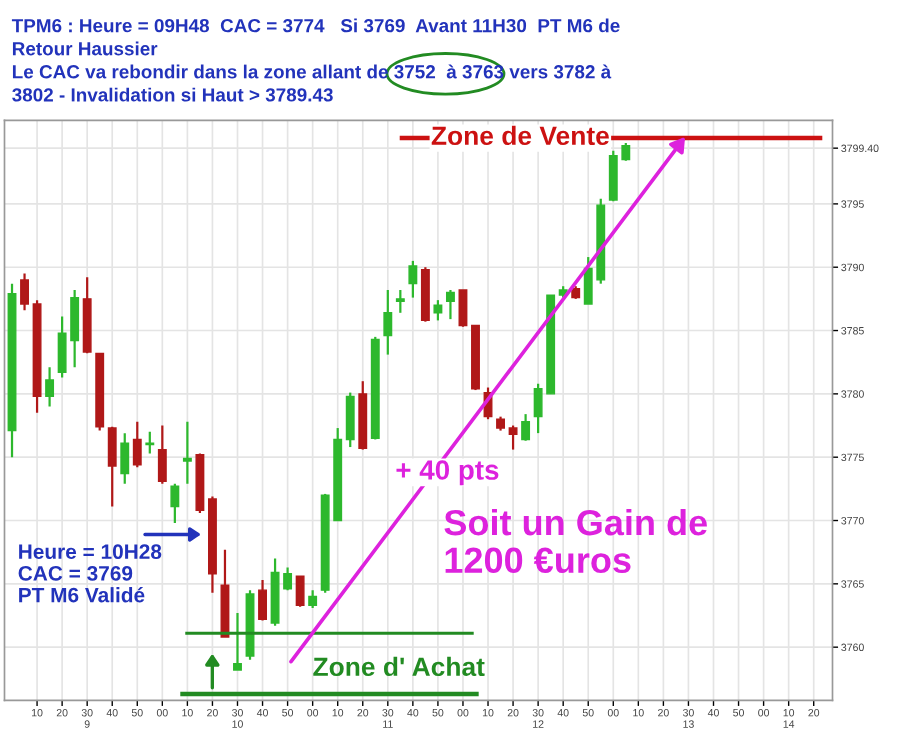 Image resolution: width=900 pixels, height=738 pixels. What do you see at coordinates (447, 473) in the screenshot?
I see `annotation: + 40 pts` at bounding box center [447, 473].